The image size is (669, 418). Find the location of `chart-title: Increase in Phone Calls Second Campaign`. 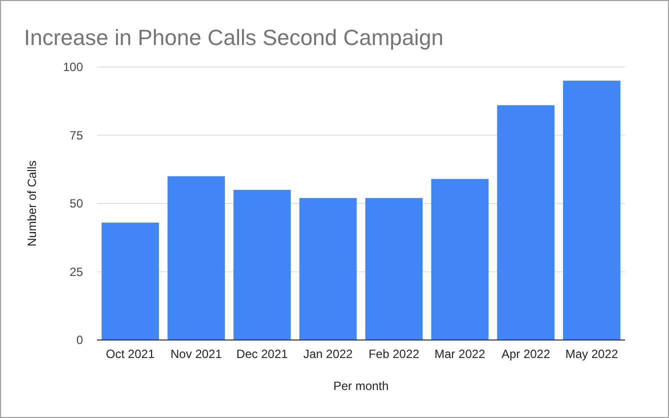

chart-title: Increase in Phone Calls Second Campaign is located at coordinates (234, 37).